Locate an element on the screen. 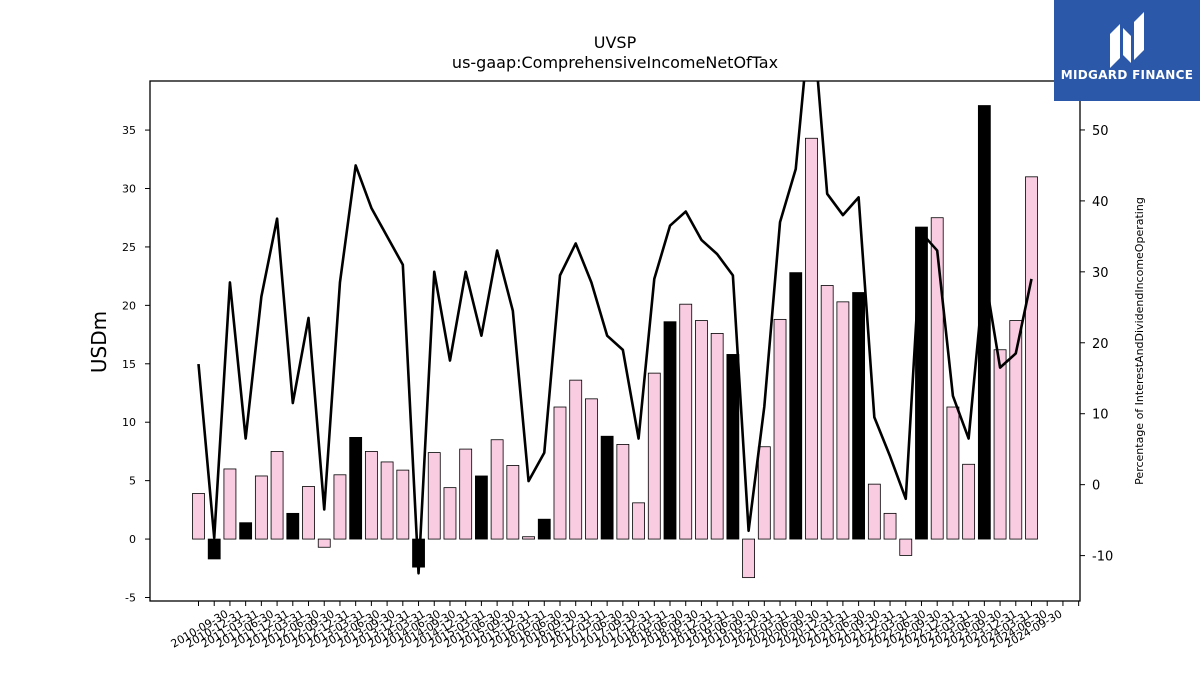 This screenshot has height=675, width=1200. y-tick-label: 15 is located at coordinates (129, 364).